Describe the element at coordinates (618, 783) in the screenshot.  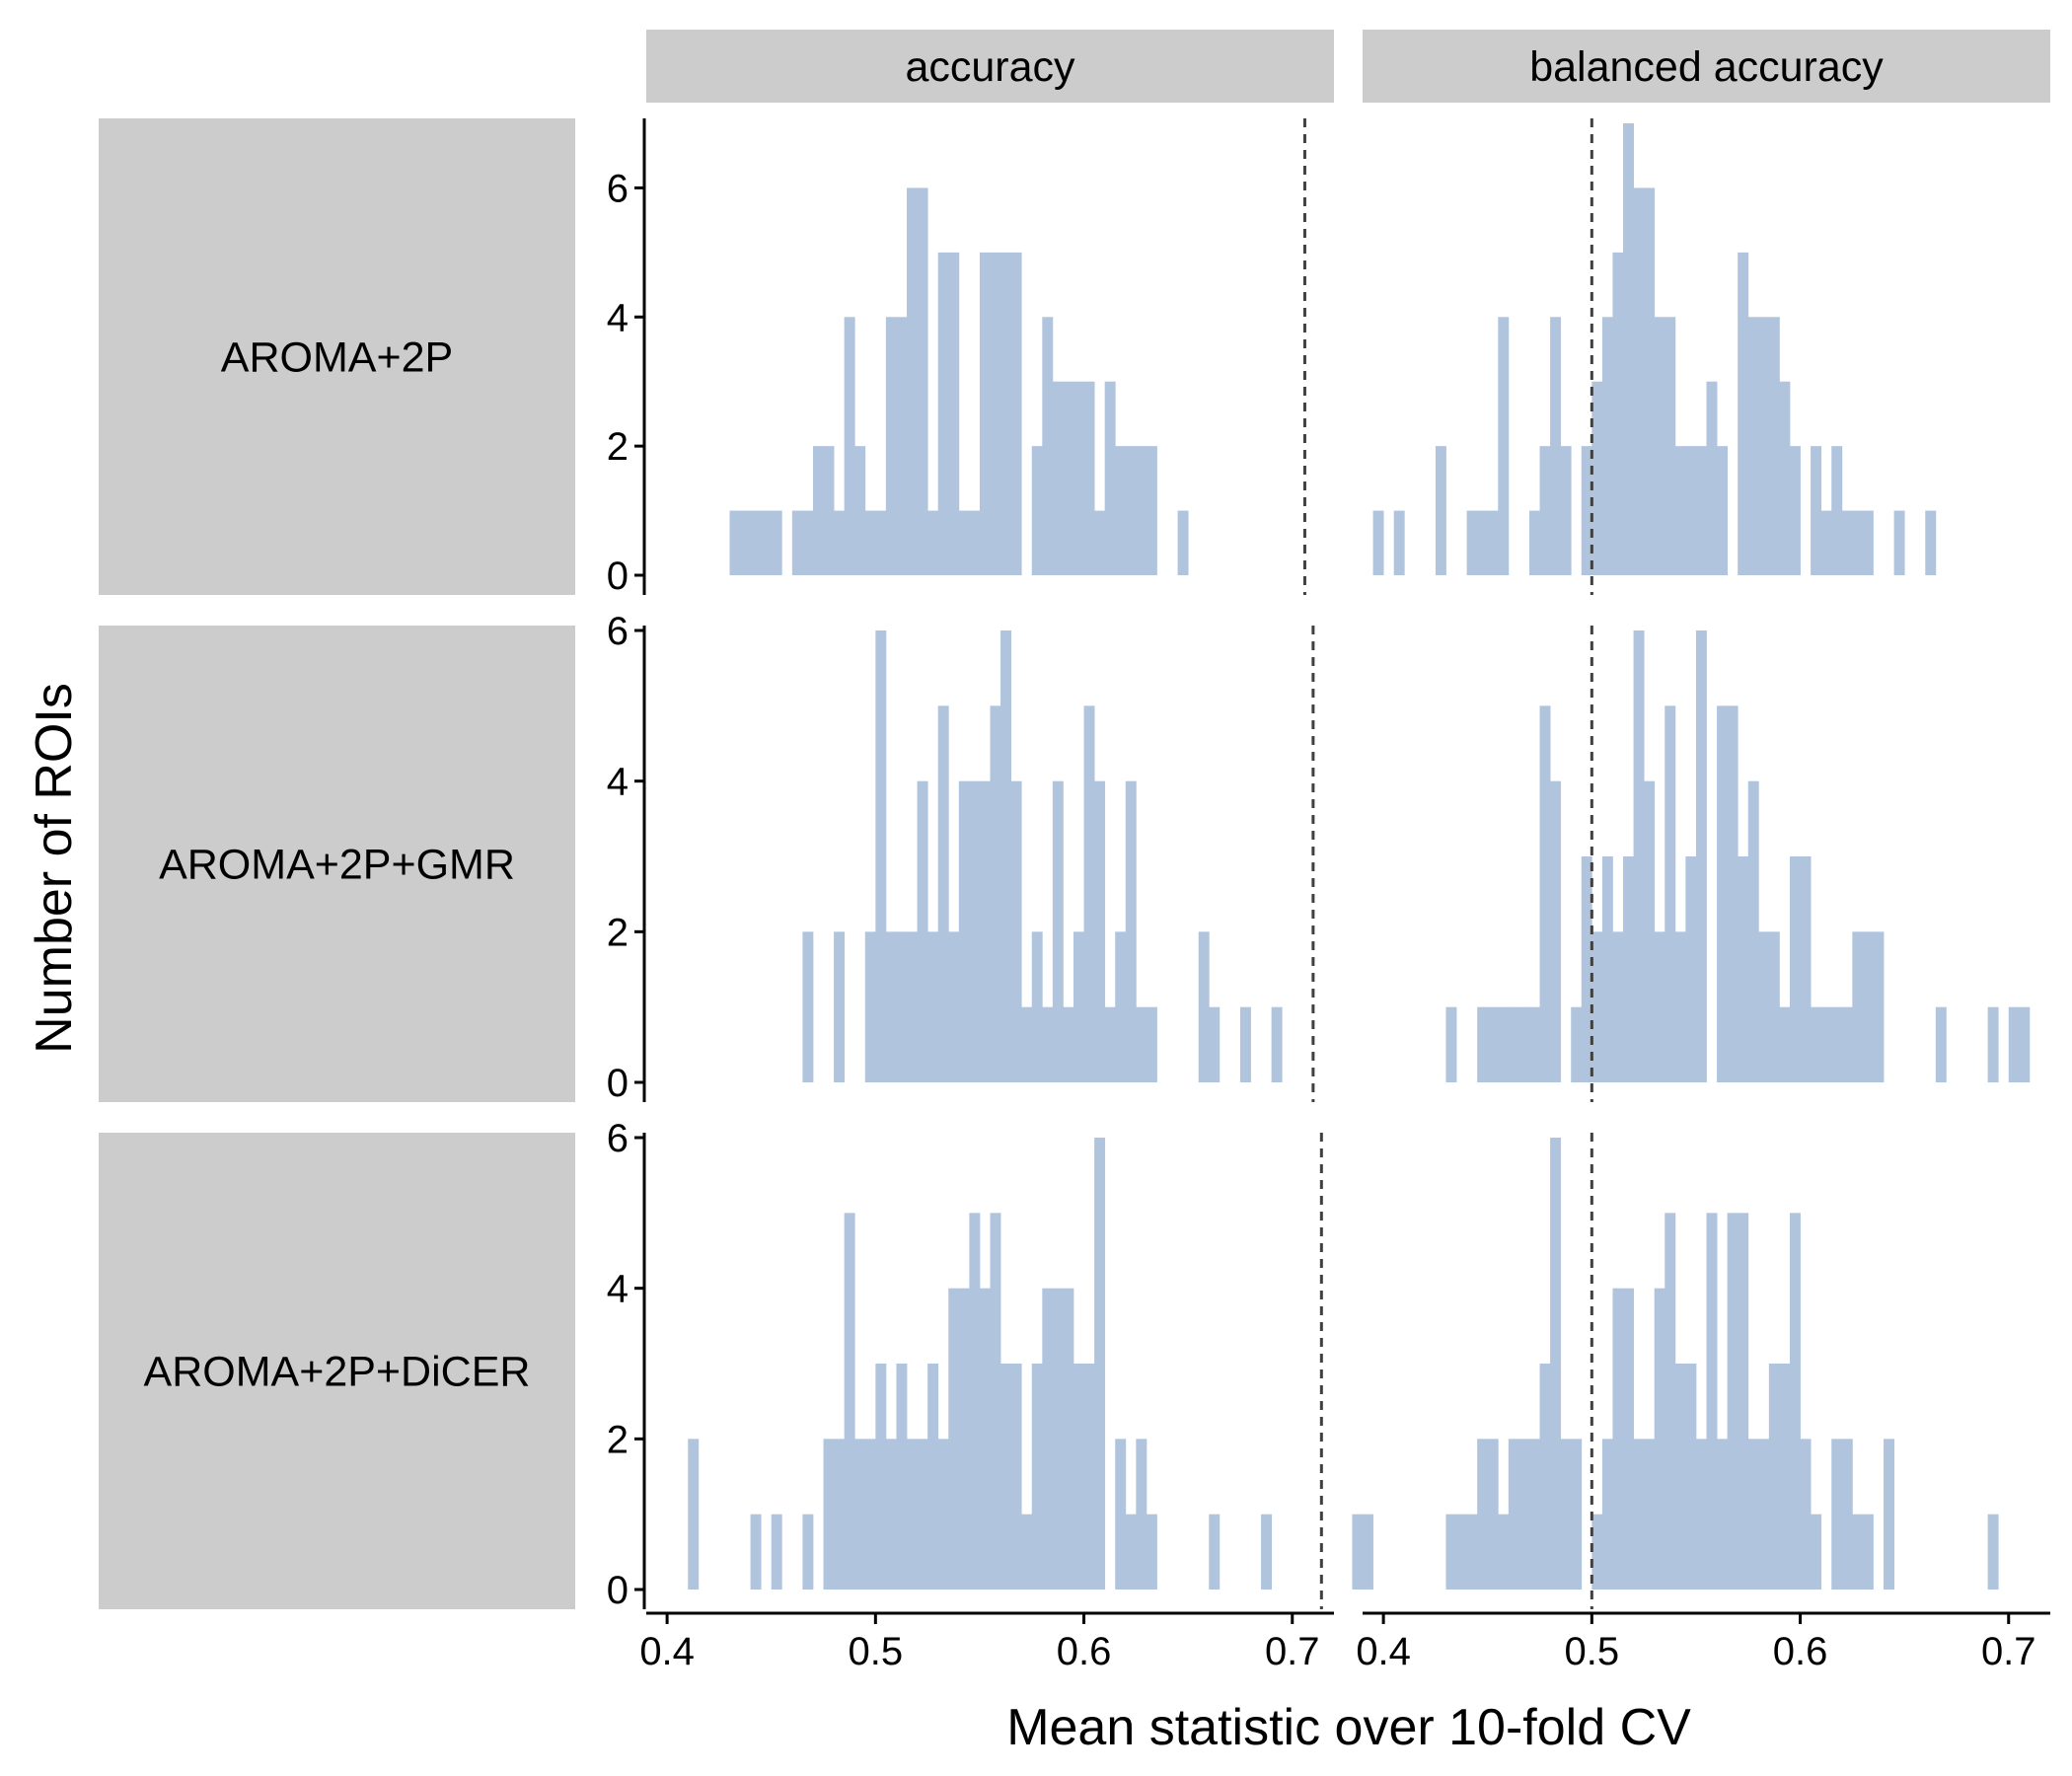
I see `y-tick-label: 4` at that location.